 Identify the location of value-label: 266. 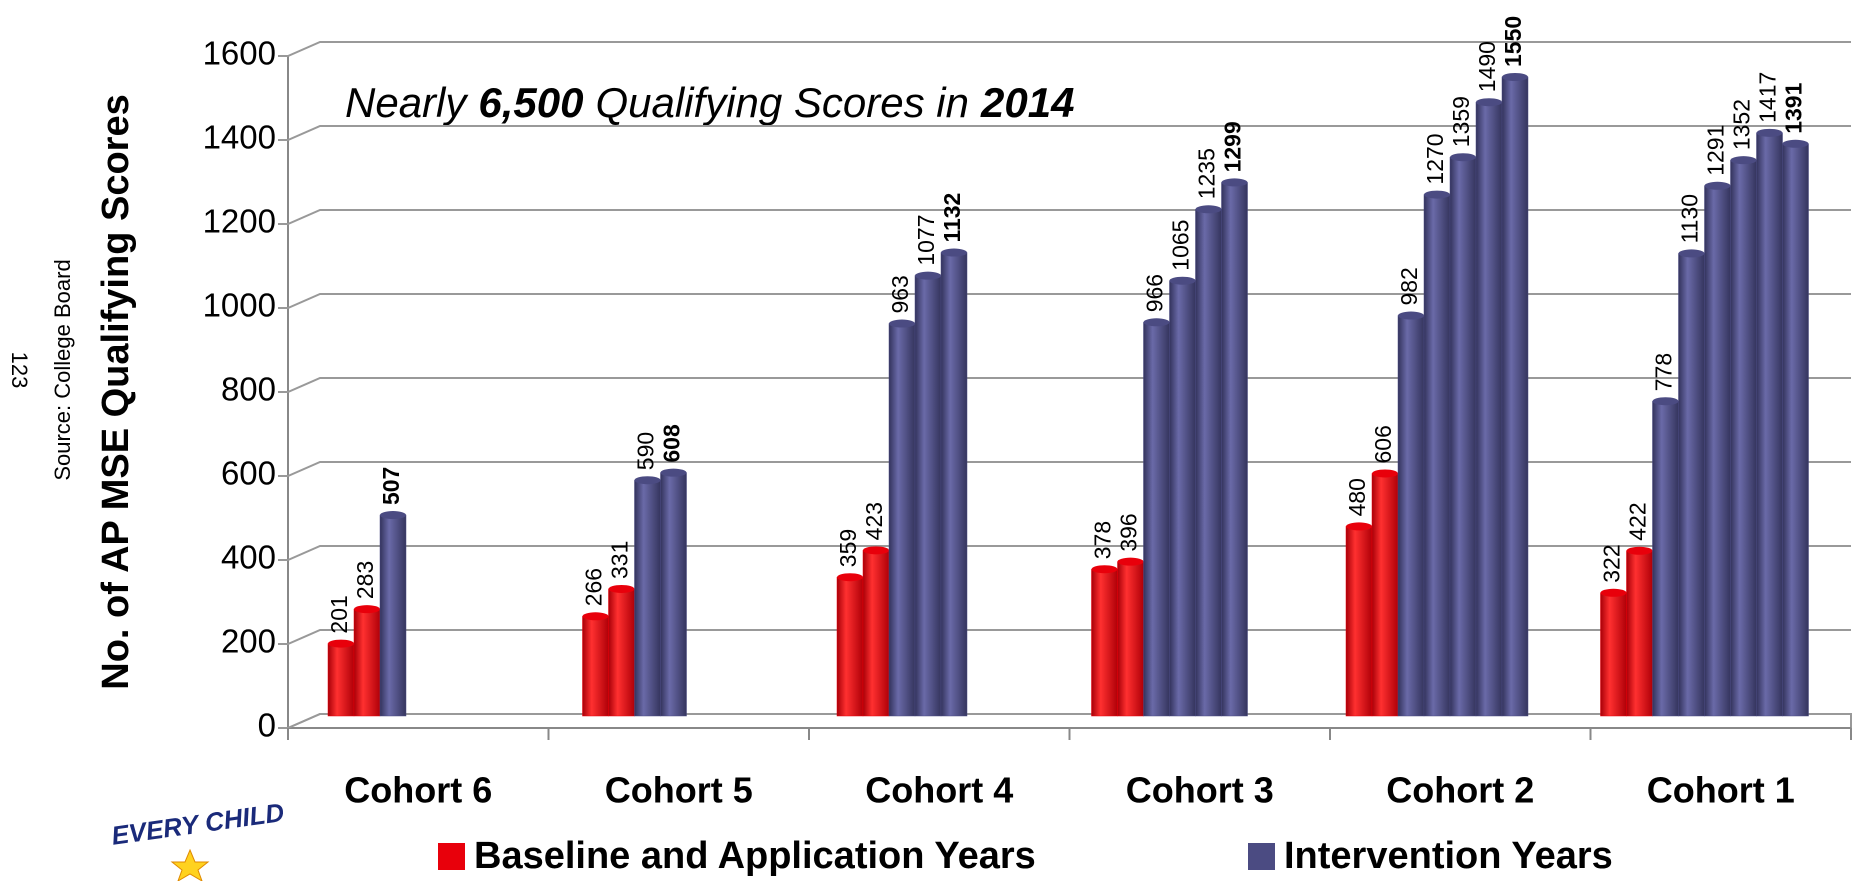
(594, 587).